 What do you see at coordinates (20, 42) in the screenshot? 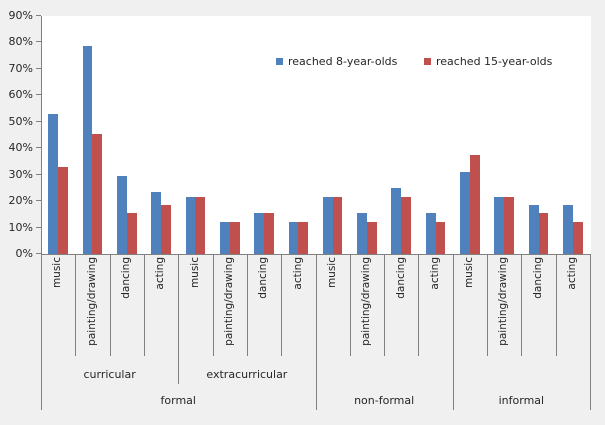
I see `y-axis-tick-label: 80%` at bounding box center [20, 42].